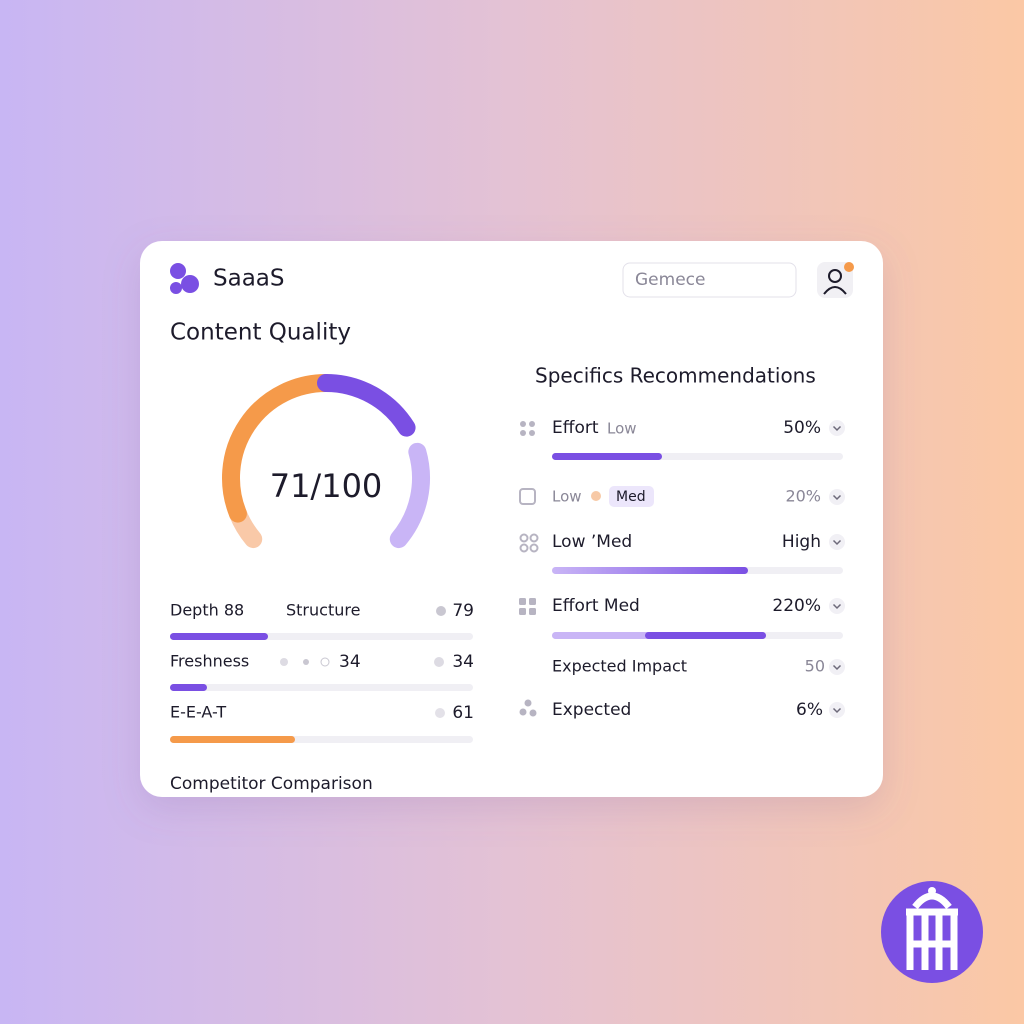 The image size is (1024, 1024). What do you see at coordinates (463, 611) in the screenshot?
I see `metric-value: 79` at bounding box center [463, 611].